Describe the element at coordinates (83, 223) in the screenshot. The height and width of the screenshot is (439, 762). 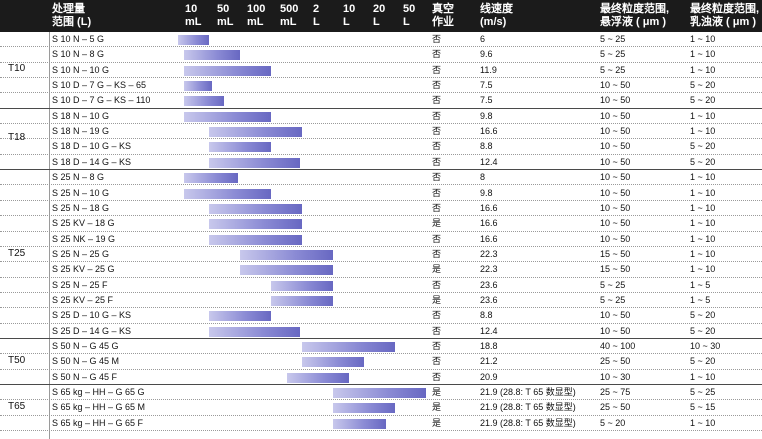
I see `model-name: S 25 KV – 18 G` at that location.